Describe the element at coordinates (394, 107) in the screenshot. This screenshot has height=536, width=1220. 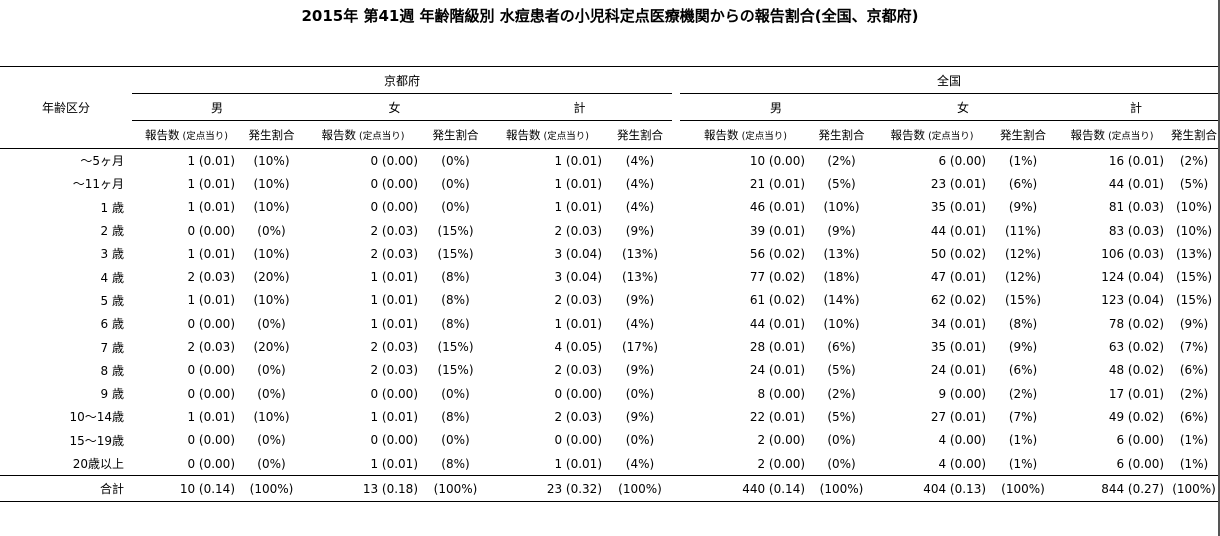
I see `sex-header-kyoto-female: 女` at that location.